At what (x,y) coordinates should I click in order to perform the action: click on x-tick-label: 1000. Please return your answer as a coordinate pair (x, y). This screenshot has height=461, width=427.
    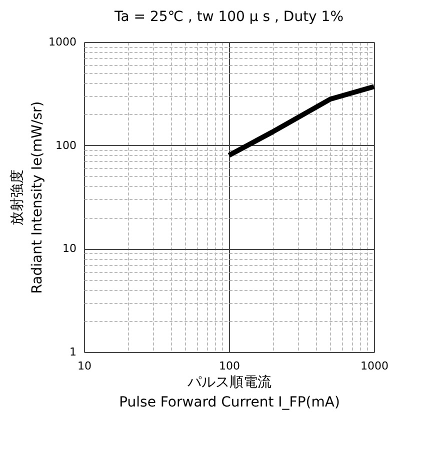
    Looking at the image, I should click on (374, 366).